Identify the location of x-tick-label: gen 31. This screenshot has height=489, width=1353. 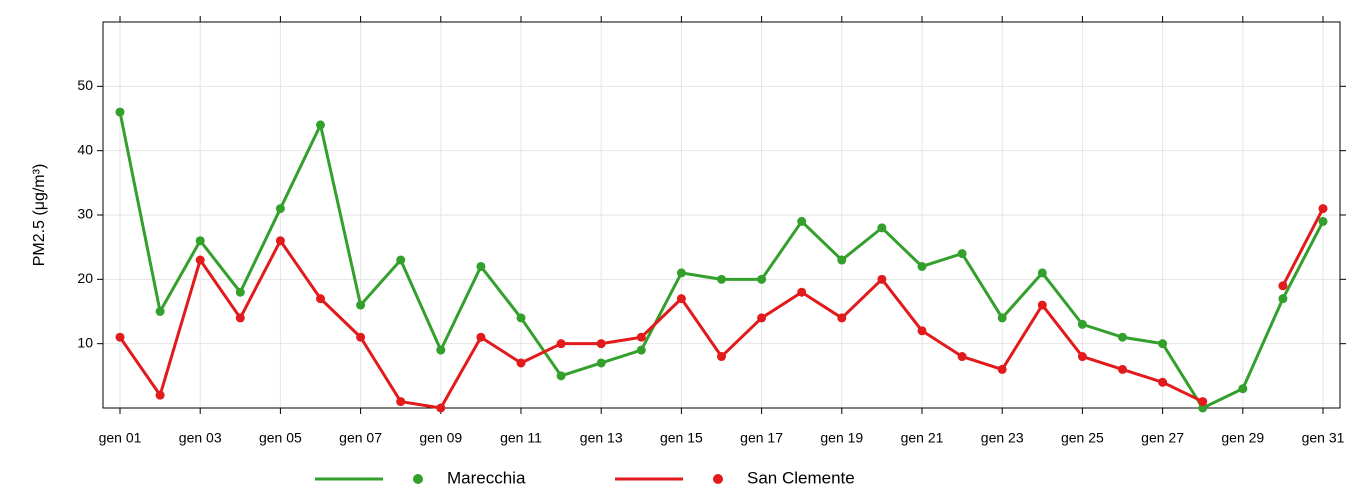
(1323, 438).